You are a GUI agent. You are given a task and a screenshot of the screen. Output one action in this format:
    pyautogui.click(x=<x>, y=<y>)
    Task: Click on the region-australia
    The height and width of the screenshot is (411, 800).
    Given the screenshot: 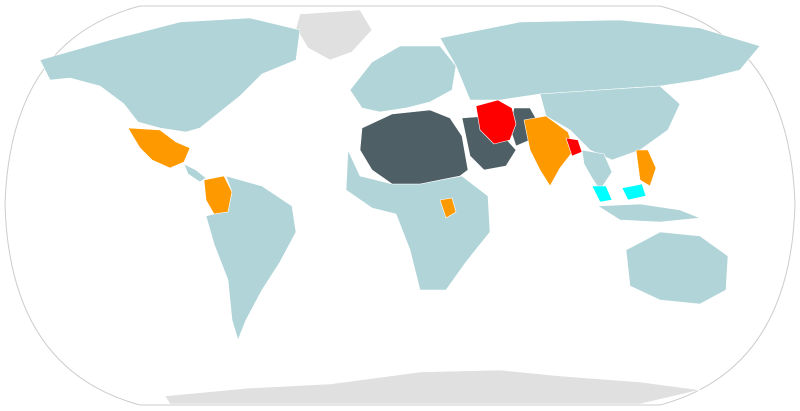 What is the action you would take?
    pyautogui.click(x=677, y=268)
    